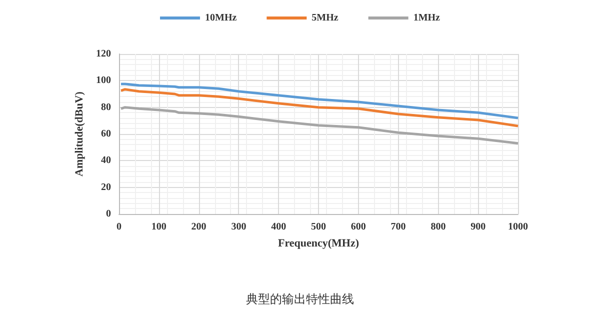 The width and height of the screenshot is (600, 321). What do you see at coordinates (325, 18) in the screenshot?
I see `legend-label: 5MHz` at bounding box center [325, 18].